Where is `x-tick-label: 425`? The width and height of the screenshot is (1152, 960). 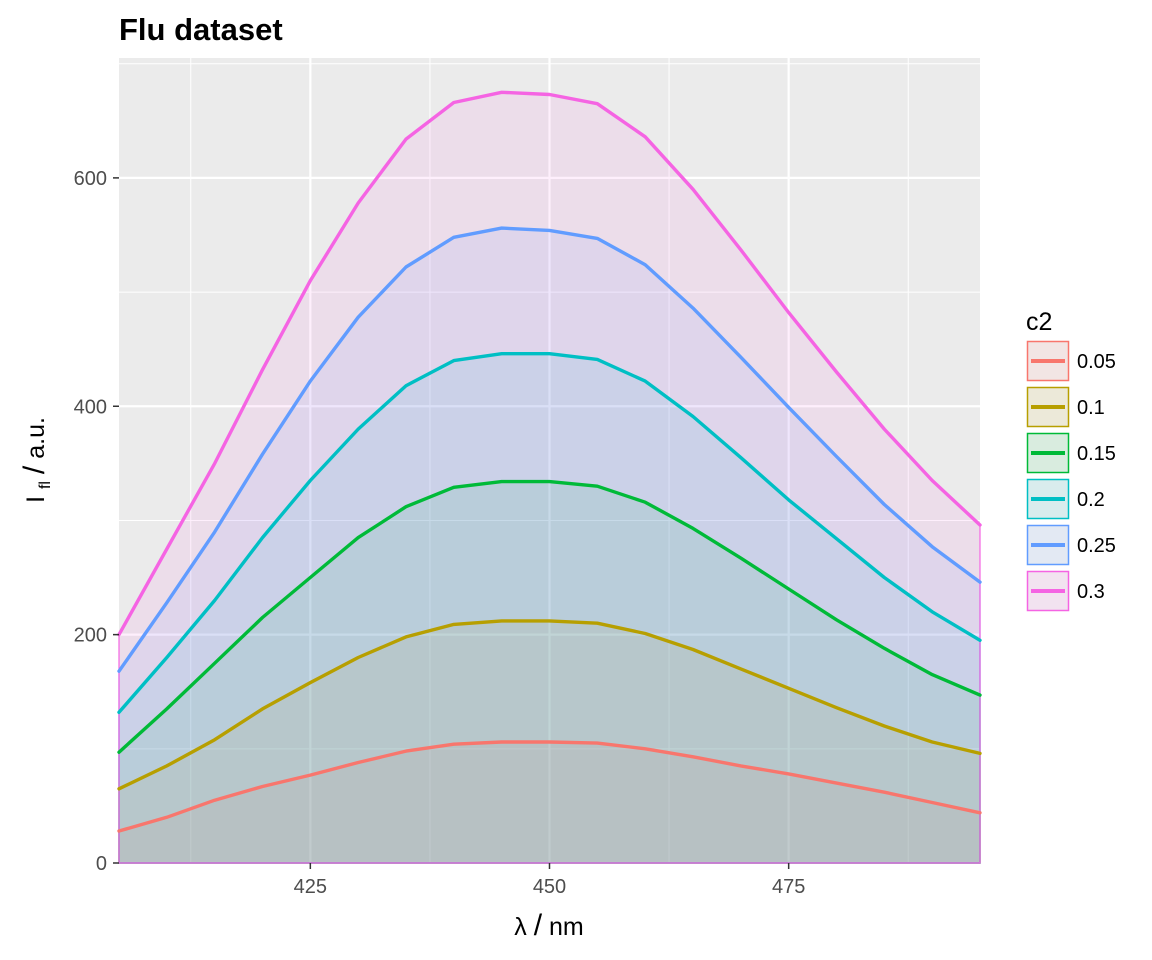 x-tick-label: 425 is located at coordinates (310, 887).